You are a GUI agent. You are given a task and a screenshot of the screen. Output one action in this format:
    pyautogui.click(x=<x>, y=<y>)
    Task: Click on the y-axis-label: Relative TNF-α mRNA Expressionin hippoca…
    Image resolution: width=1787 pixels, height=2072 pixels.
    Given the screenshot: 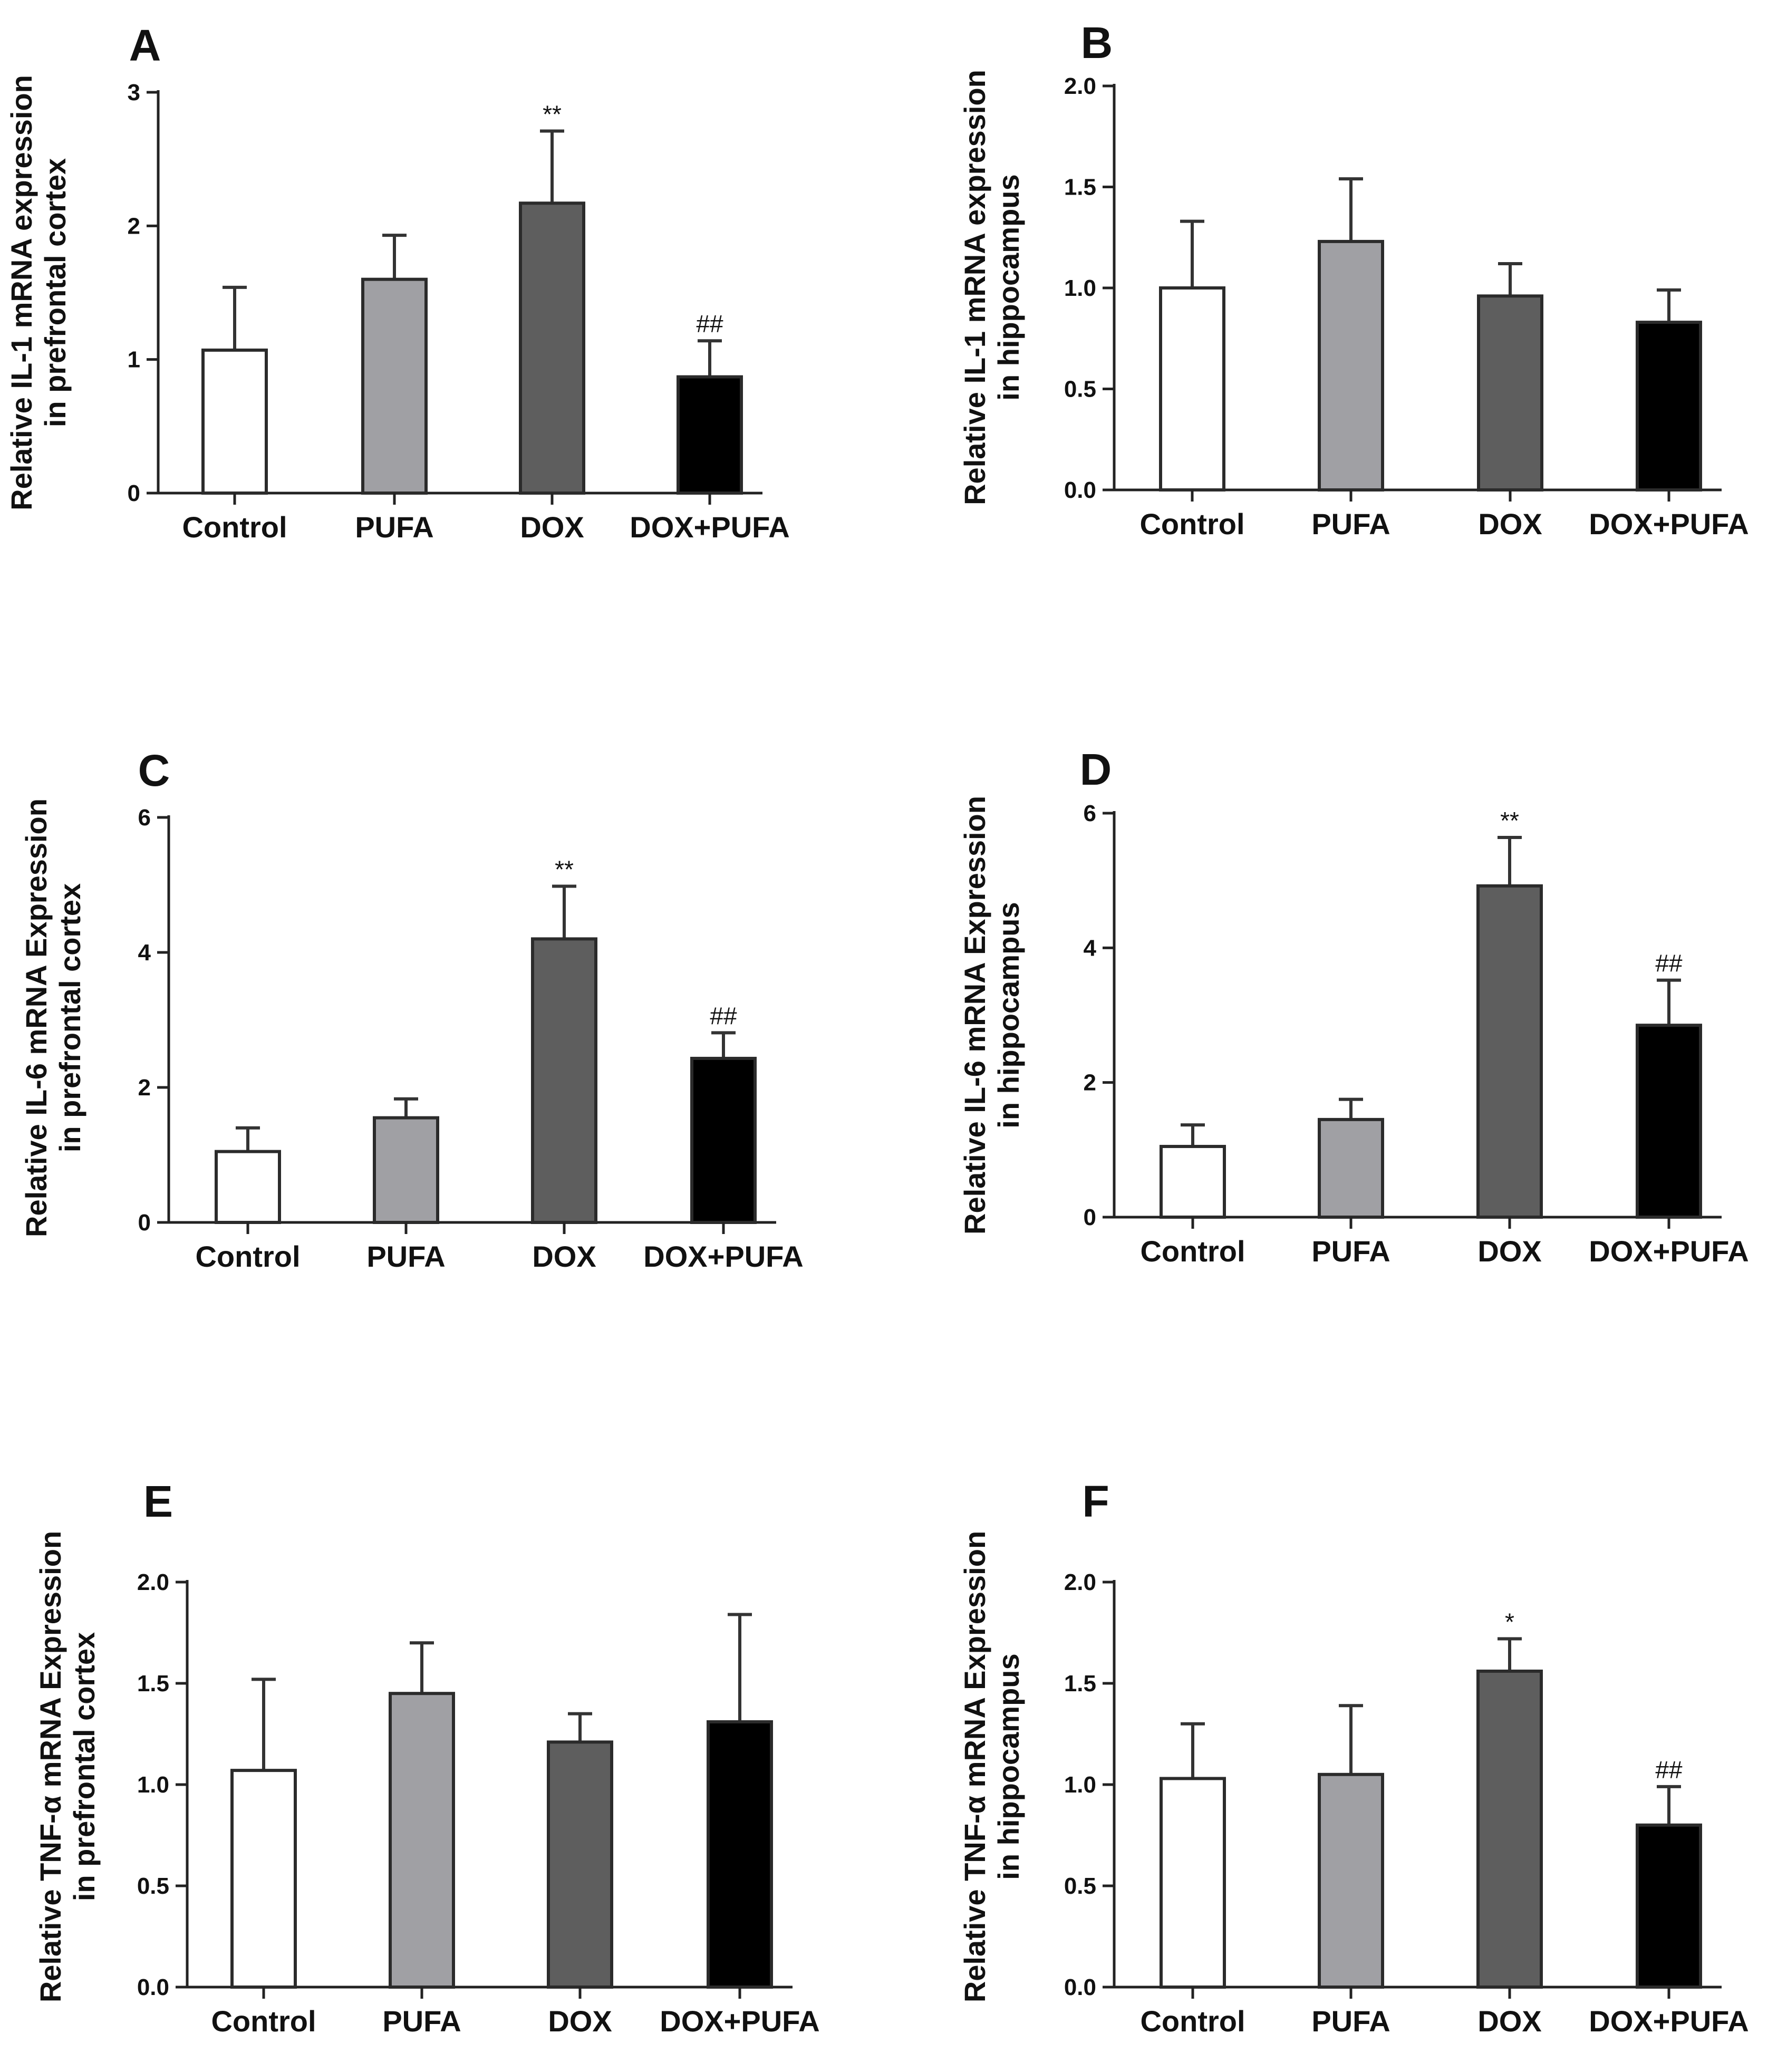 What is the action you would take?
    pyautogui.click(x=991, y=1766)
    